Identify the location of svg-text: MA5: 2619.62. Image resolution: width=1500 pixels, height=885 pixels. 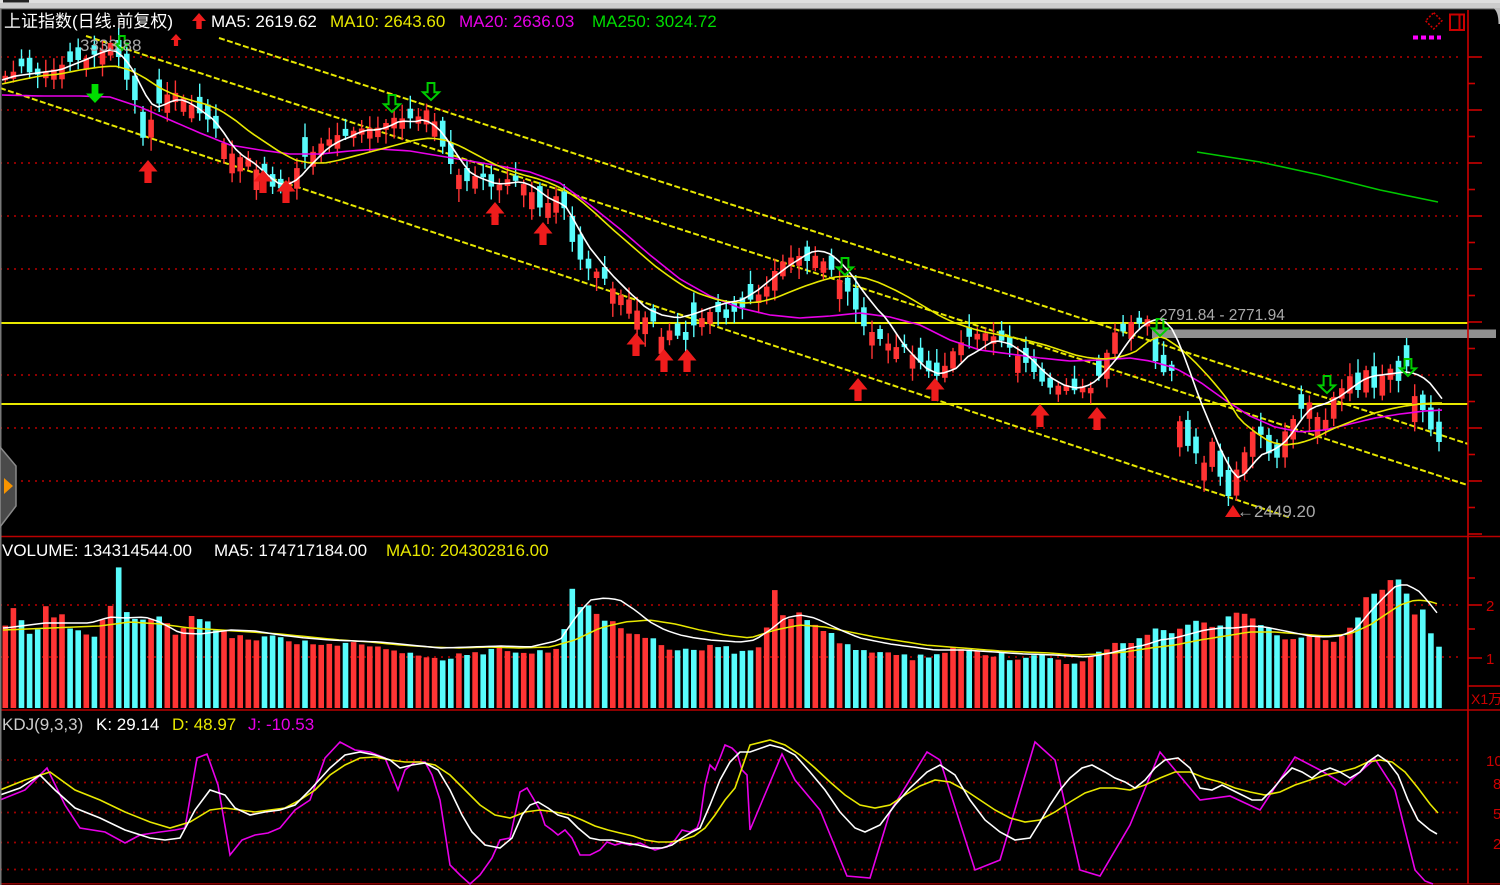
(264, 21).